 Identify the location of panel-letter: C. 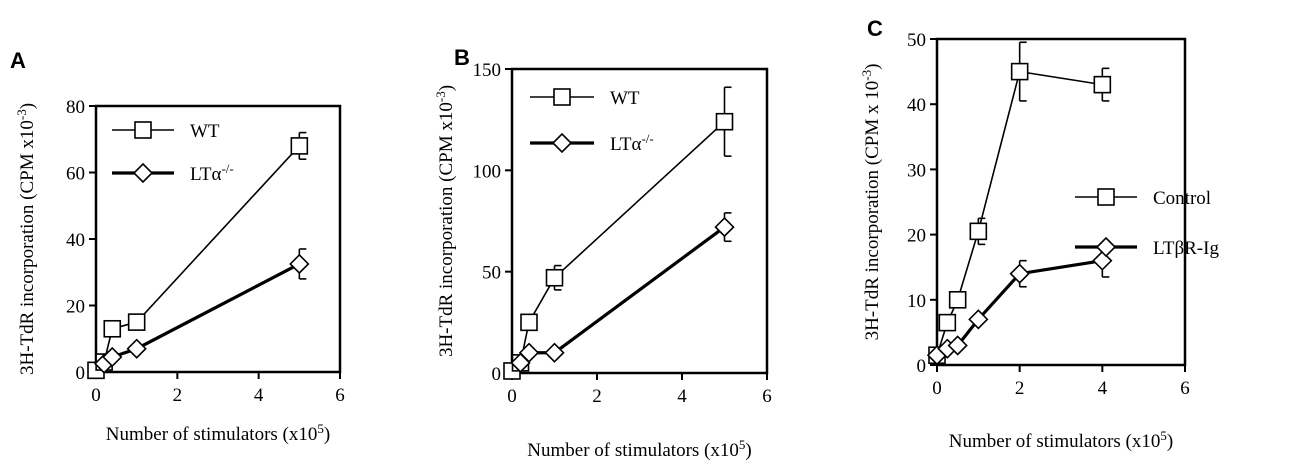
(875, 28).